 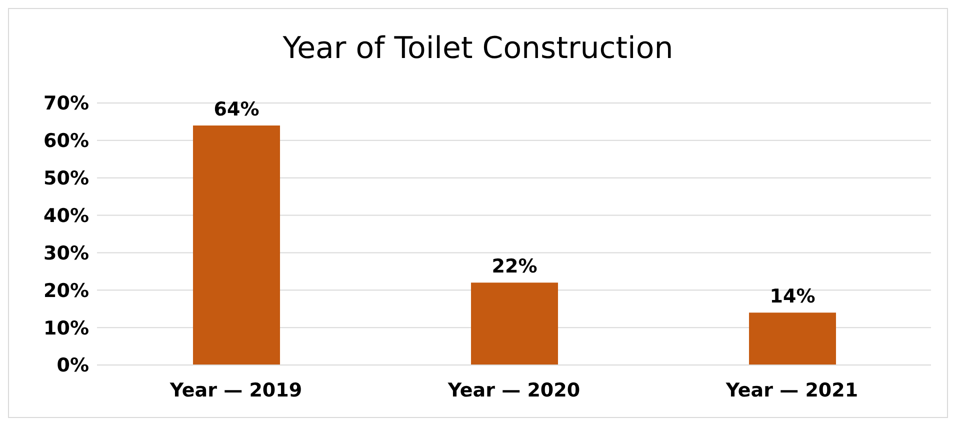 What do you see at coordinates (66, 253) in the screenshot?
I see `y-tick-label: 30%` at bounding box center [66, 253].